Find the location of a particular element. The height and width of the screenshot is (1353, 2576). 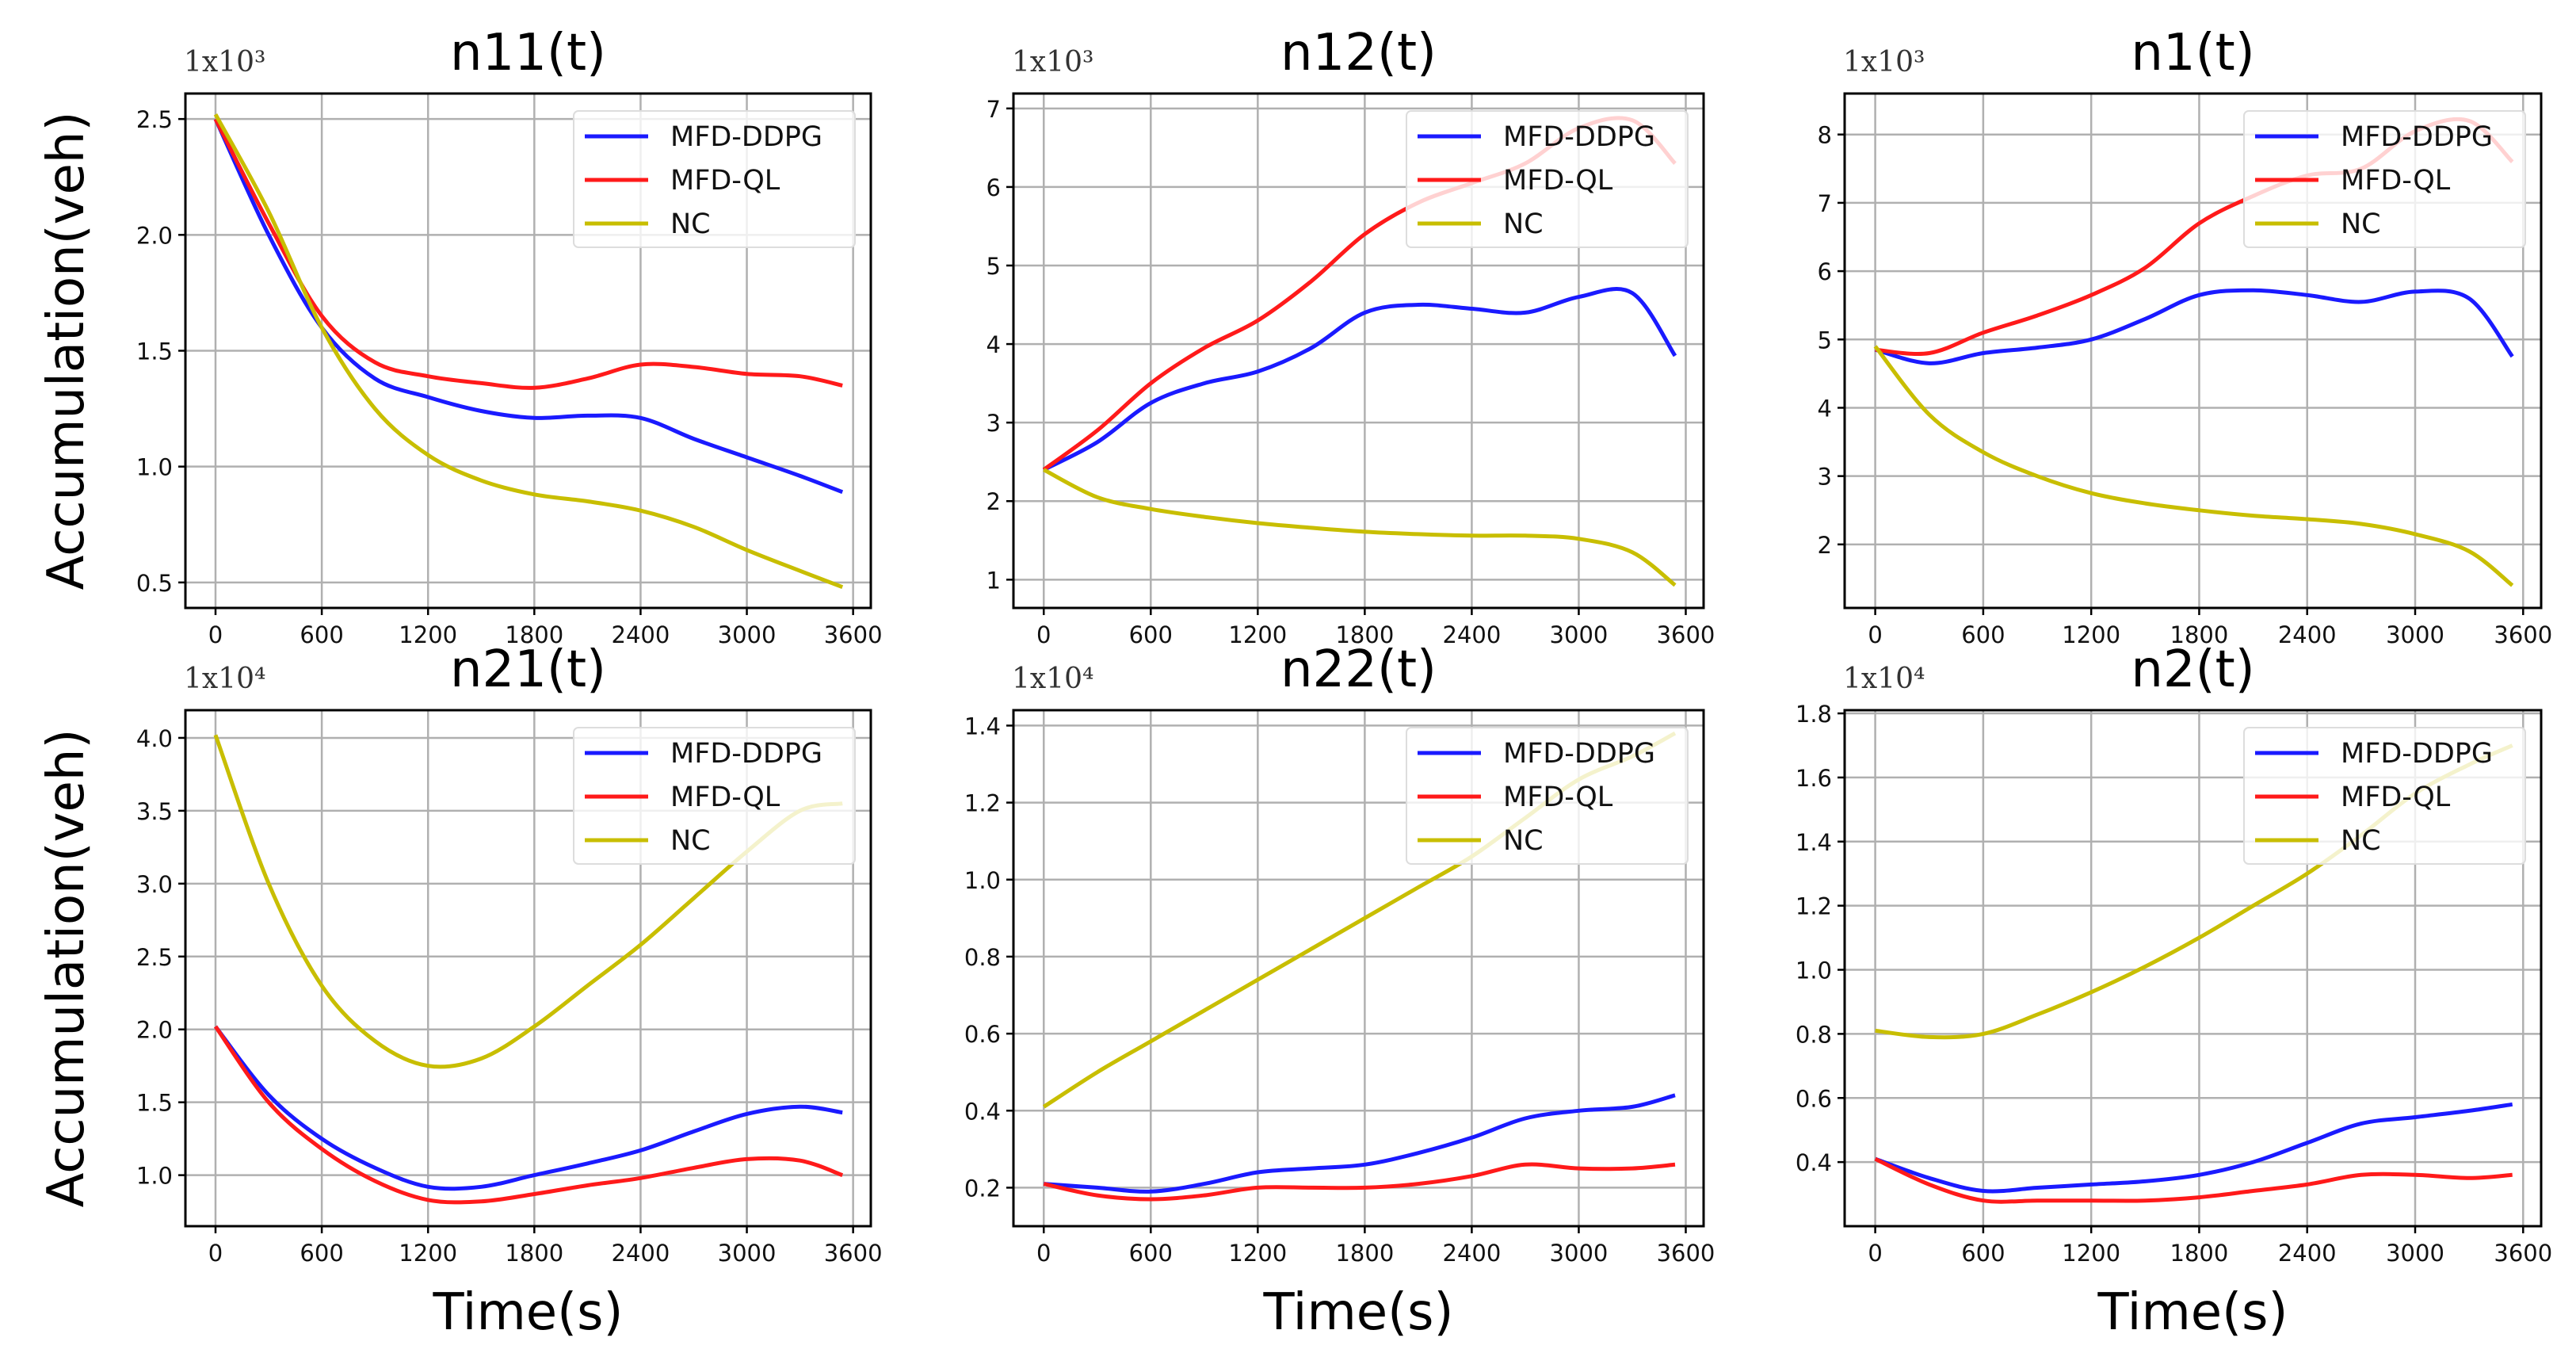

y-tick-label: 2.0 is located at coordinates (154, 1031).